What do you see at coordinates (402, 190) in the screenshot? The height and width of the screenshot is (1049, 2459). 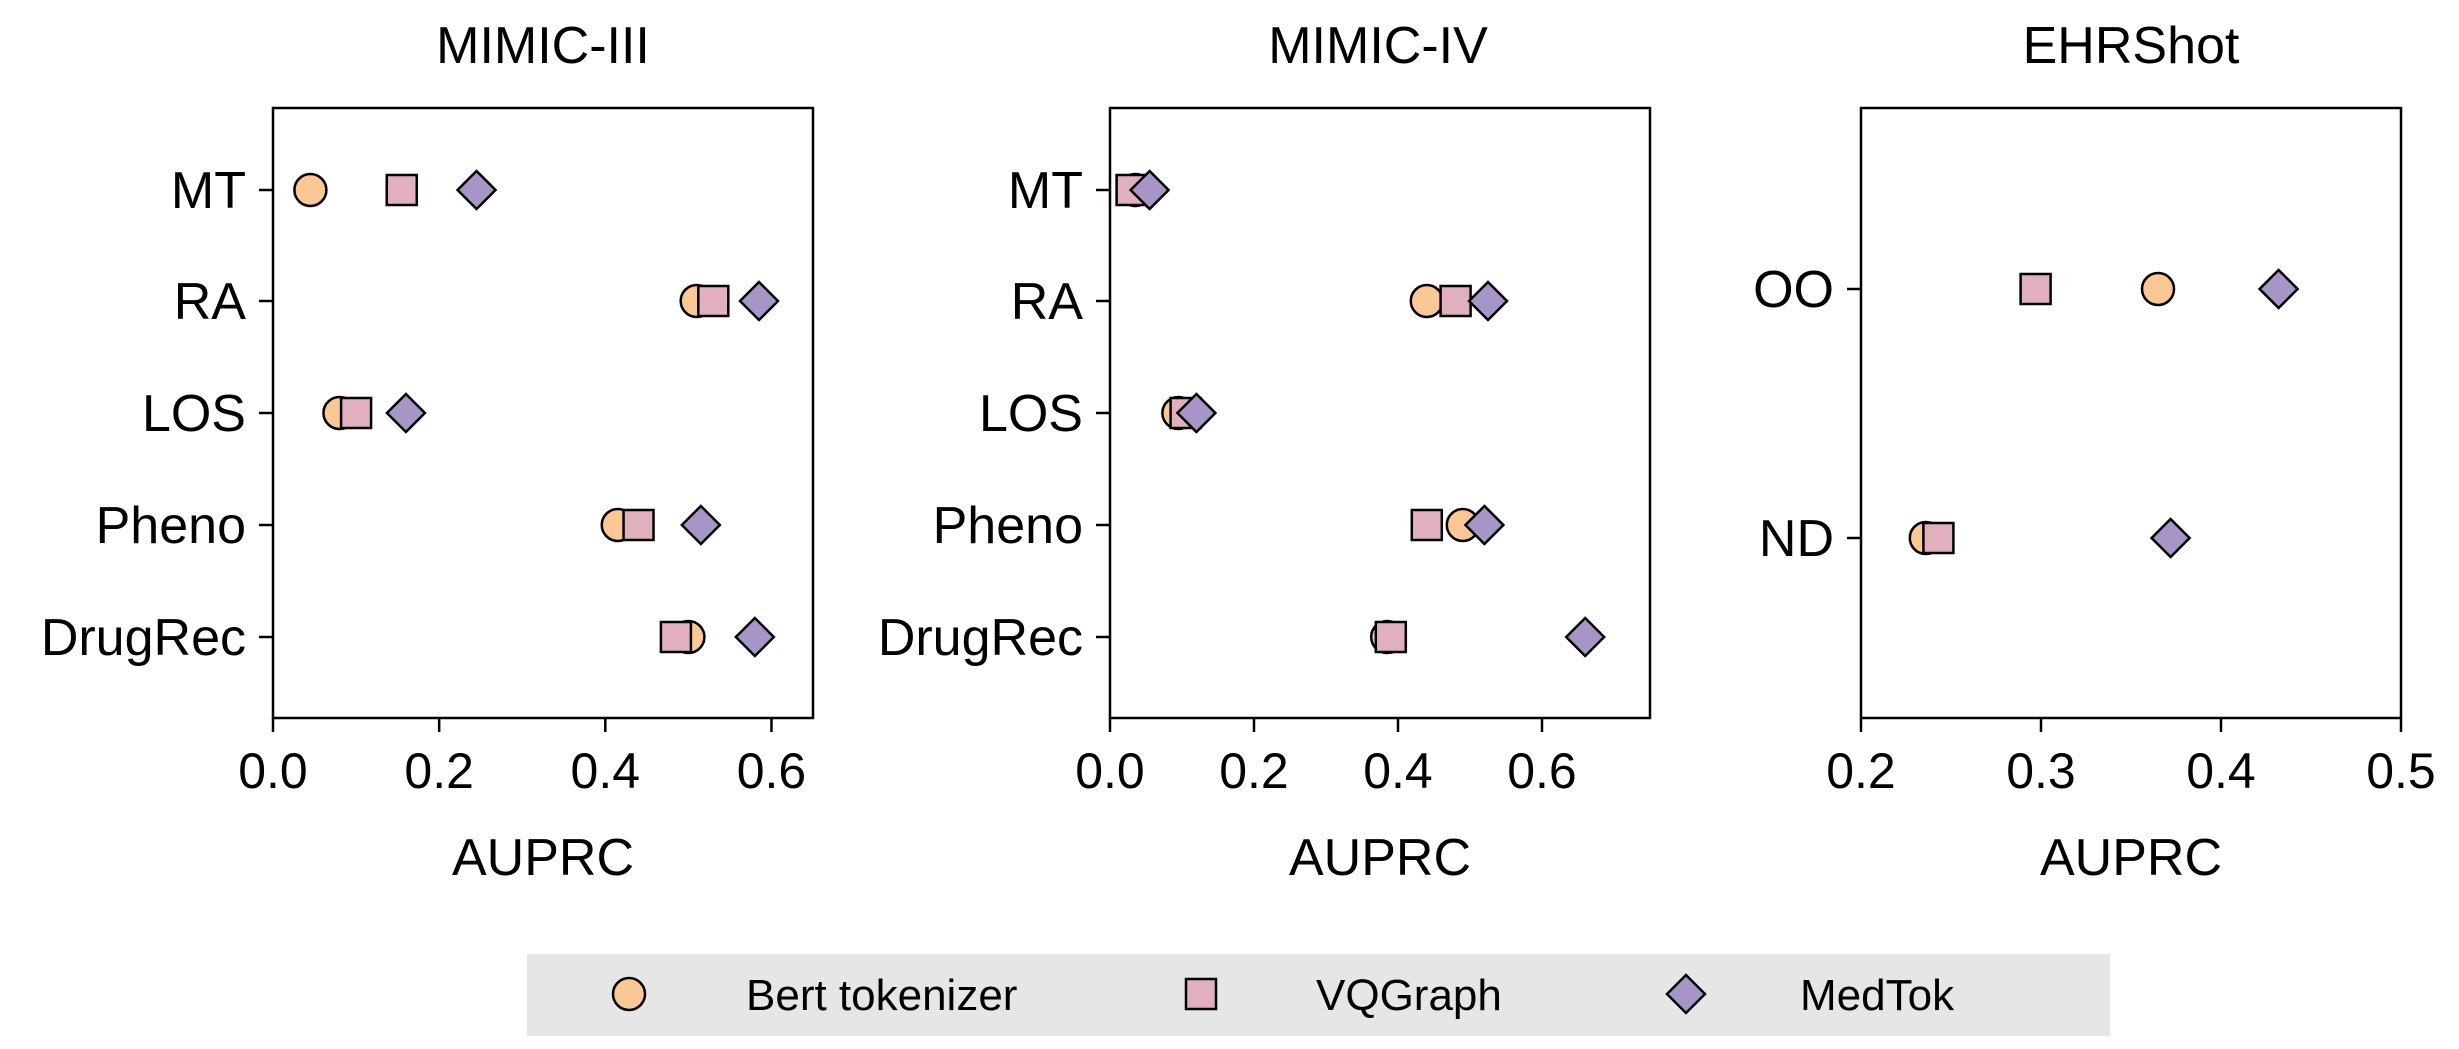 I see `point-vqgraph-mt` at bounding box center [402, 190].